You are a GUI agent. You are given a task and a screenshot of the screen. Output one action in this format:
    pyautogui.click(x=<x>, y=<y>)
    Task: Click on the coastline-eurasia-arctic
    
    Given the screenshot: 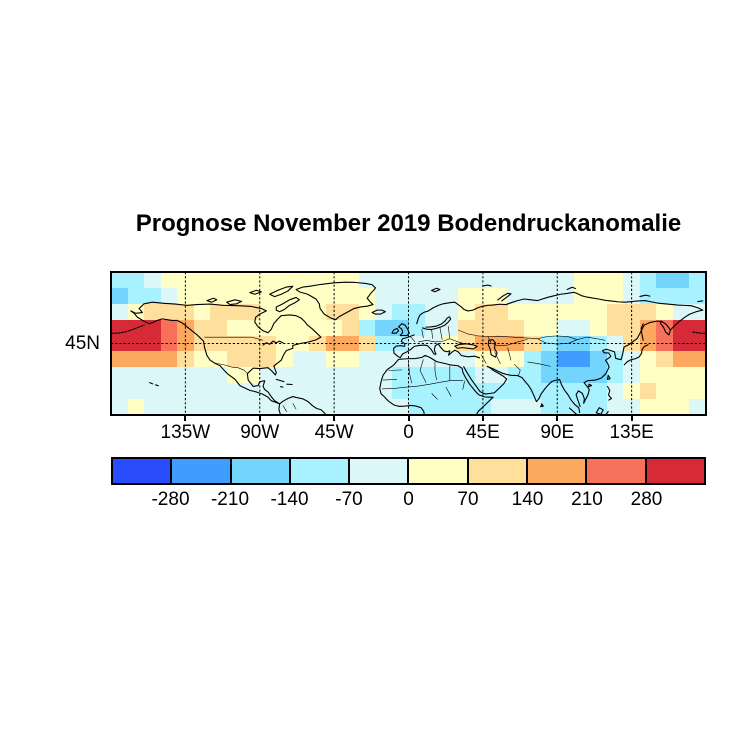 What is the action you would take?
    pyautogui.click(x=560, y=307)
    